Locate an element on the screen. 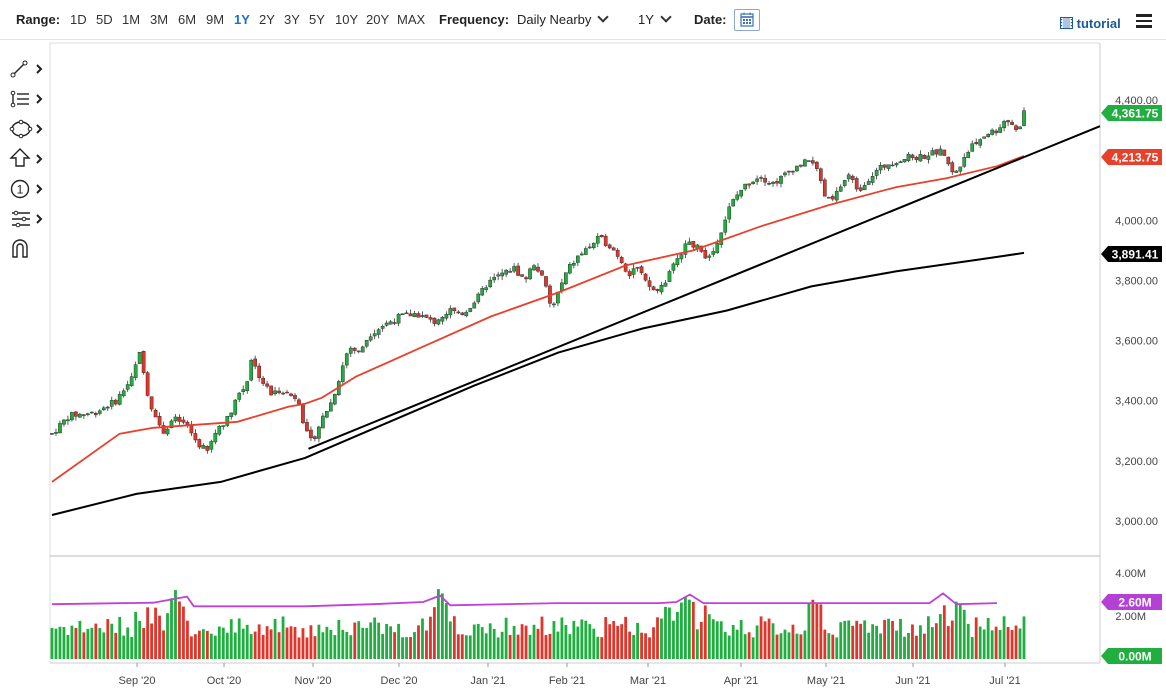  range-5d: 5D is located at coordinates (104, 19).